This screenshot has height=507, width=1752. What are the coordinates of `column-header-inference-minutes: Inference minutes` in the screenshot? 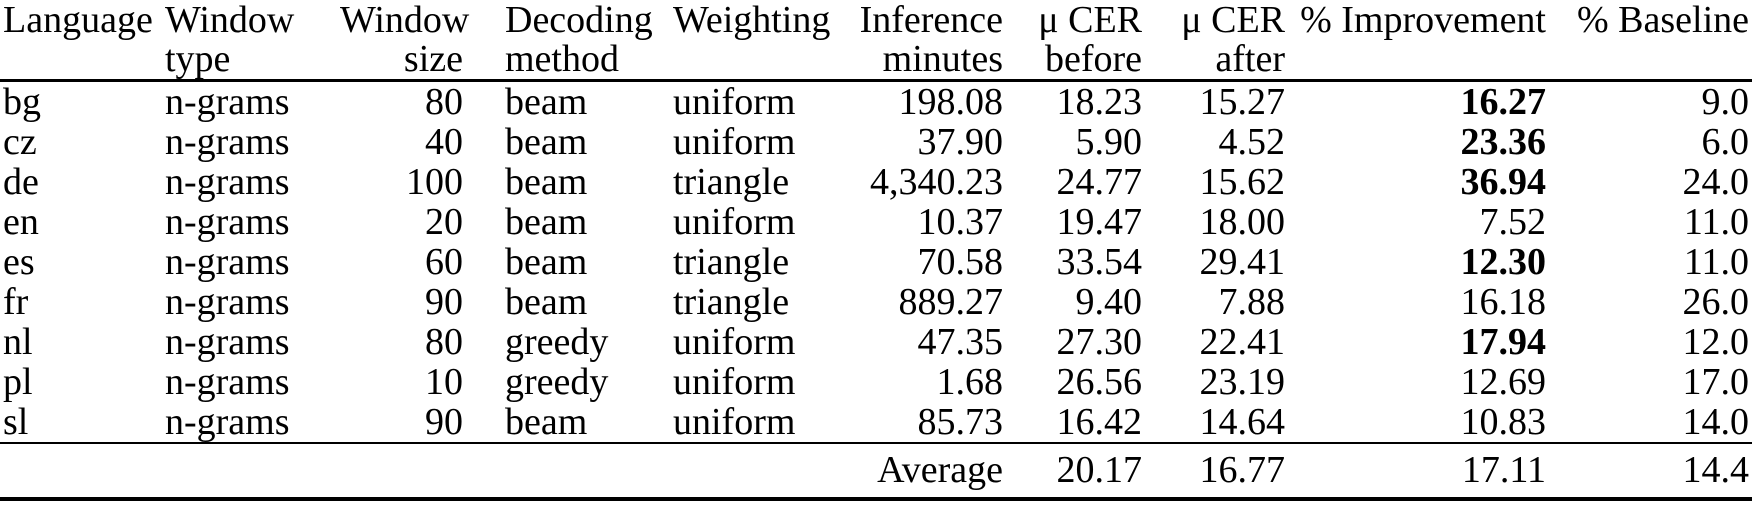 It's located at (926, 41).